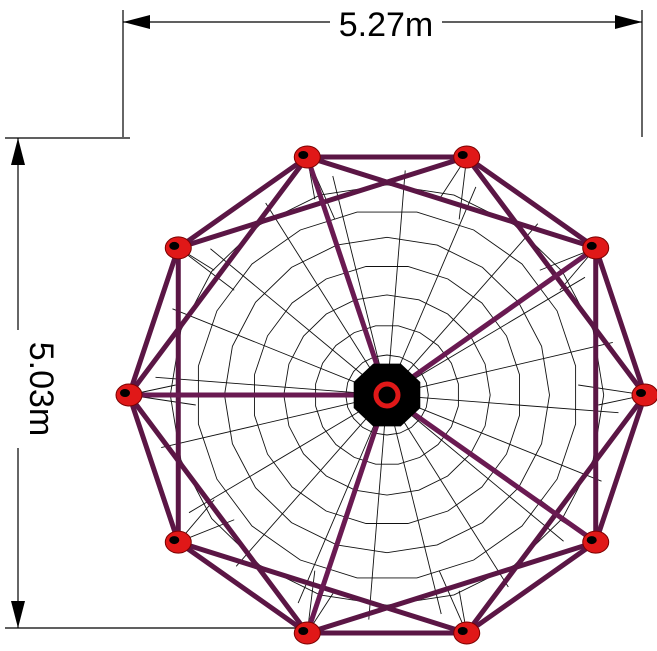  Describe the element at coordinates (628, 22) in the screenshot. I see `arrowhead-right` at that location.